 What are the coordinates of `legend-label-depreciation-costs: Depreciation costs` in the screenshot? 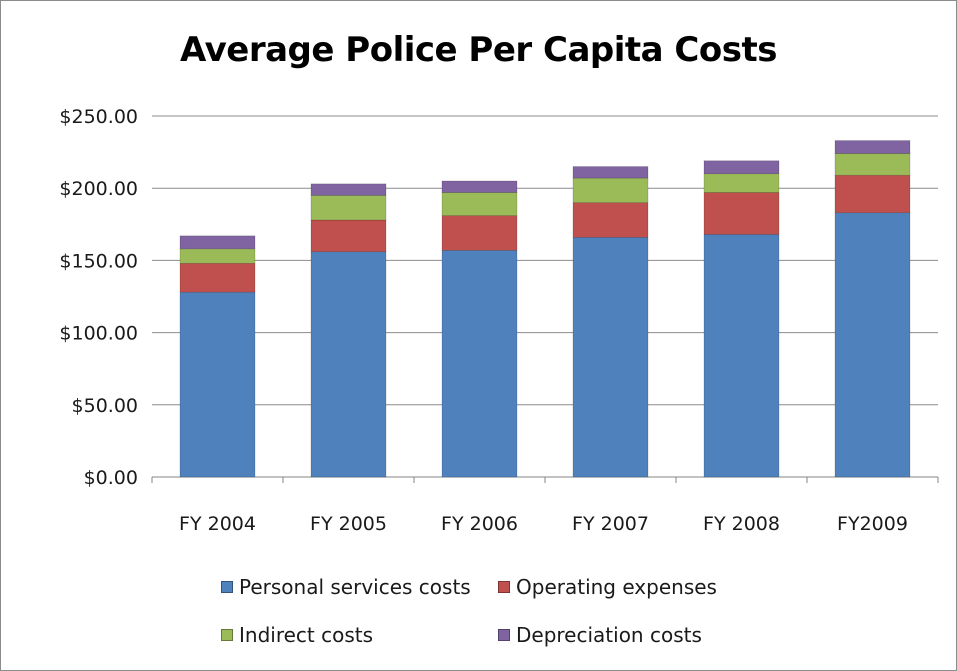 It's located at (609, 635).